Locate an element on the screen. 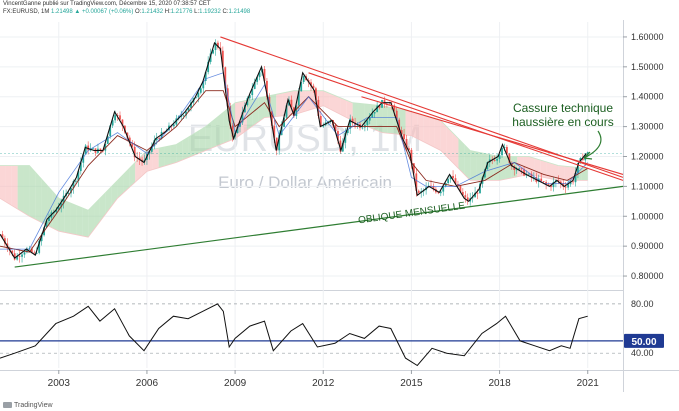 This screenshot has width=679, height=411. time-tick-label-1: 2006 is located at coordinates (147, 383).